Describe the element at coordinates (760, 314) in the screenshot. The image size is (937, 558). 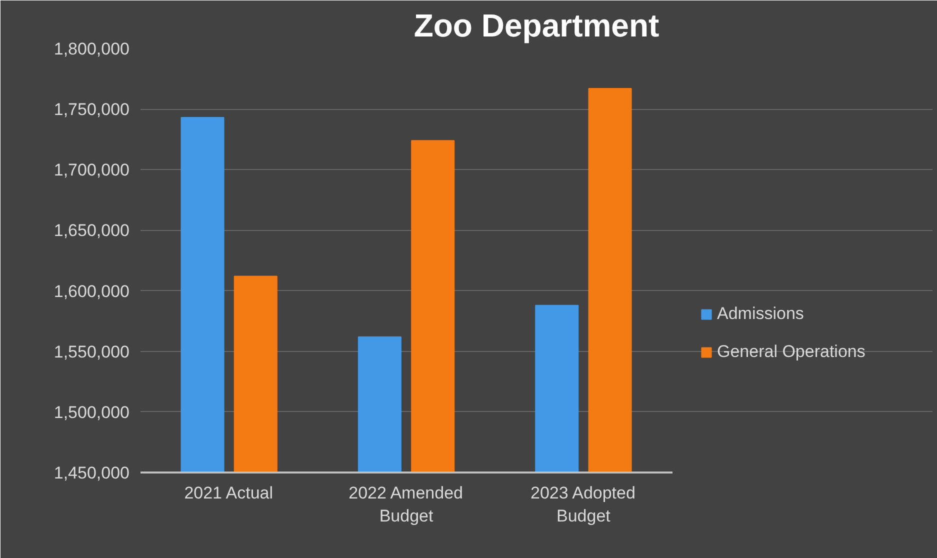
I see `legend-label: Admissions` at that location.